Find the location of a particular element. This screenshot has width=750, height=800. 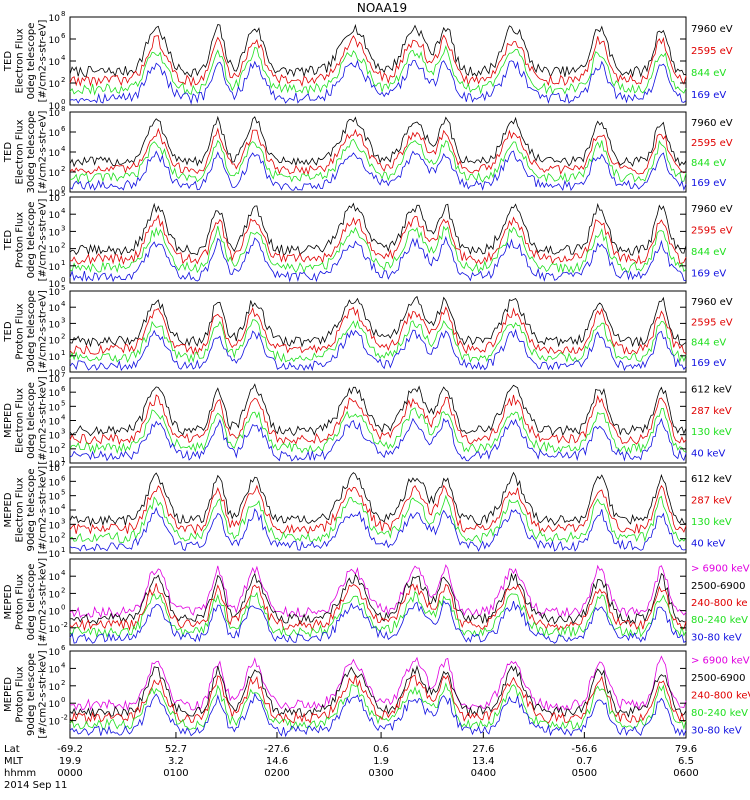

y-axis-title-line: [#/cm2-s-str-eV] is located at coordinates (43, 331).